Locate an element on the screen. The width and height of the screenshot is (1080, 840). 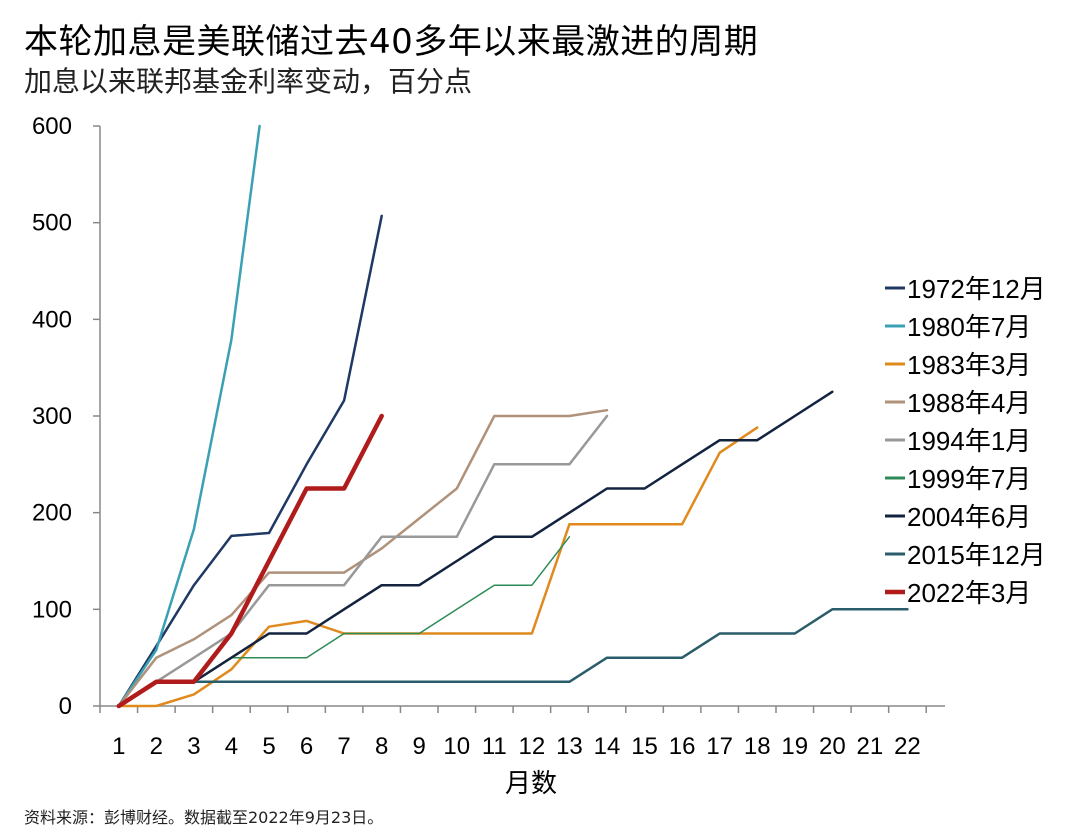
source-note: 资料来源：彭博财经。数据截至2022年9月23日。 is located at coordinates (204, 817).